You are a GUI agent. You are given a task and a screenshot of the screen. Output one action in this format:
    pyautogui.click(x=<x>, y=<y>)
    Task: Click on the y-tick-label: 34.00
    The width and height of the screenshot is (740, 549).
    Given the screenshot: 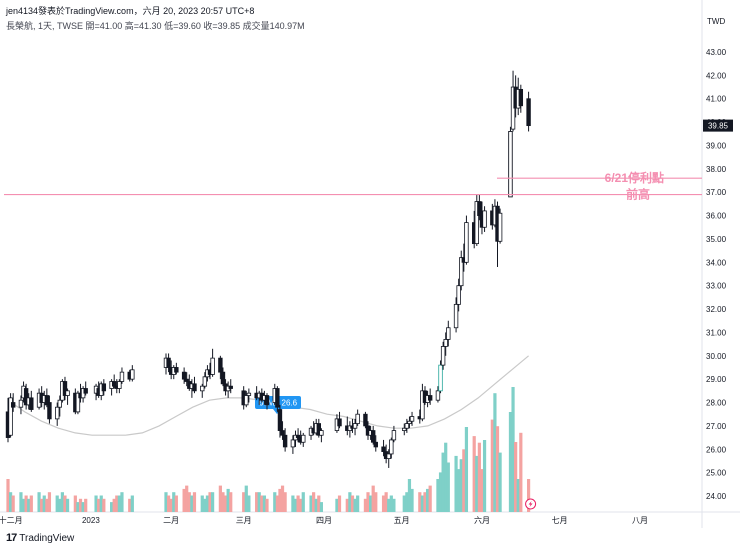 What is the action you would take?
    pyautogui.click(x=716, y=262)
    